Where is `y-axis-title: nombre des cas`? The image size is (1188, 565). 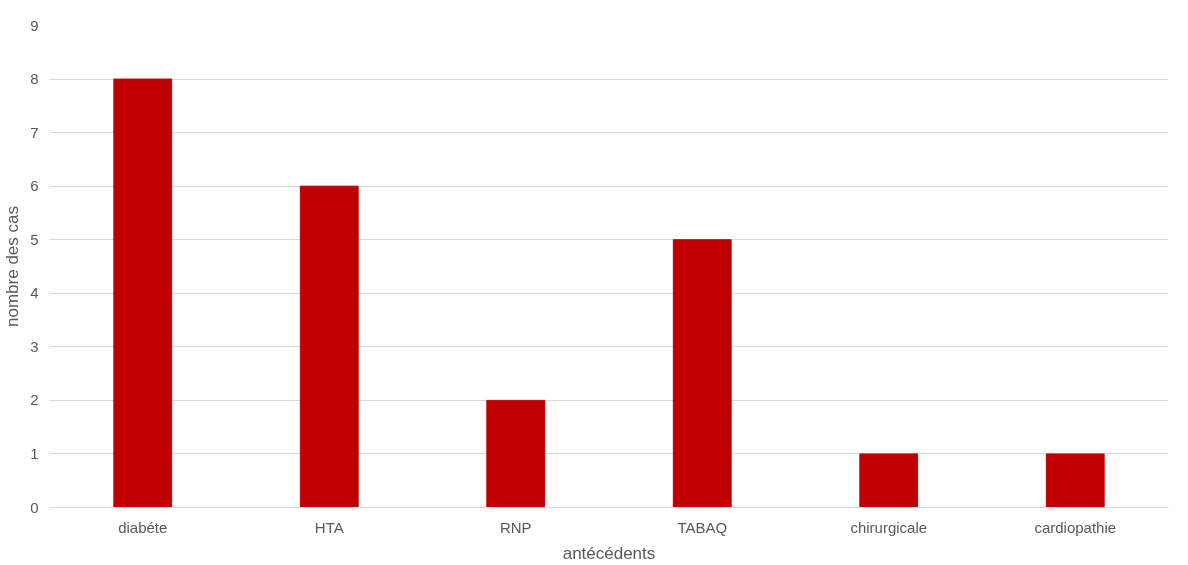
y-axis-title: nombre des cas is located at coordinates (13, 266).